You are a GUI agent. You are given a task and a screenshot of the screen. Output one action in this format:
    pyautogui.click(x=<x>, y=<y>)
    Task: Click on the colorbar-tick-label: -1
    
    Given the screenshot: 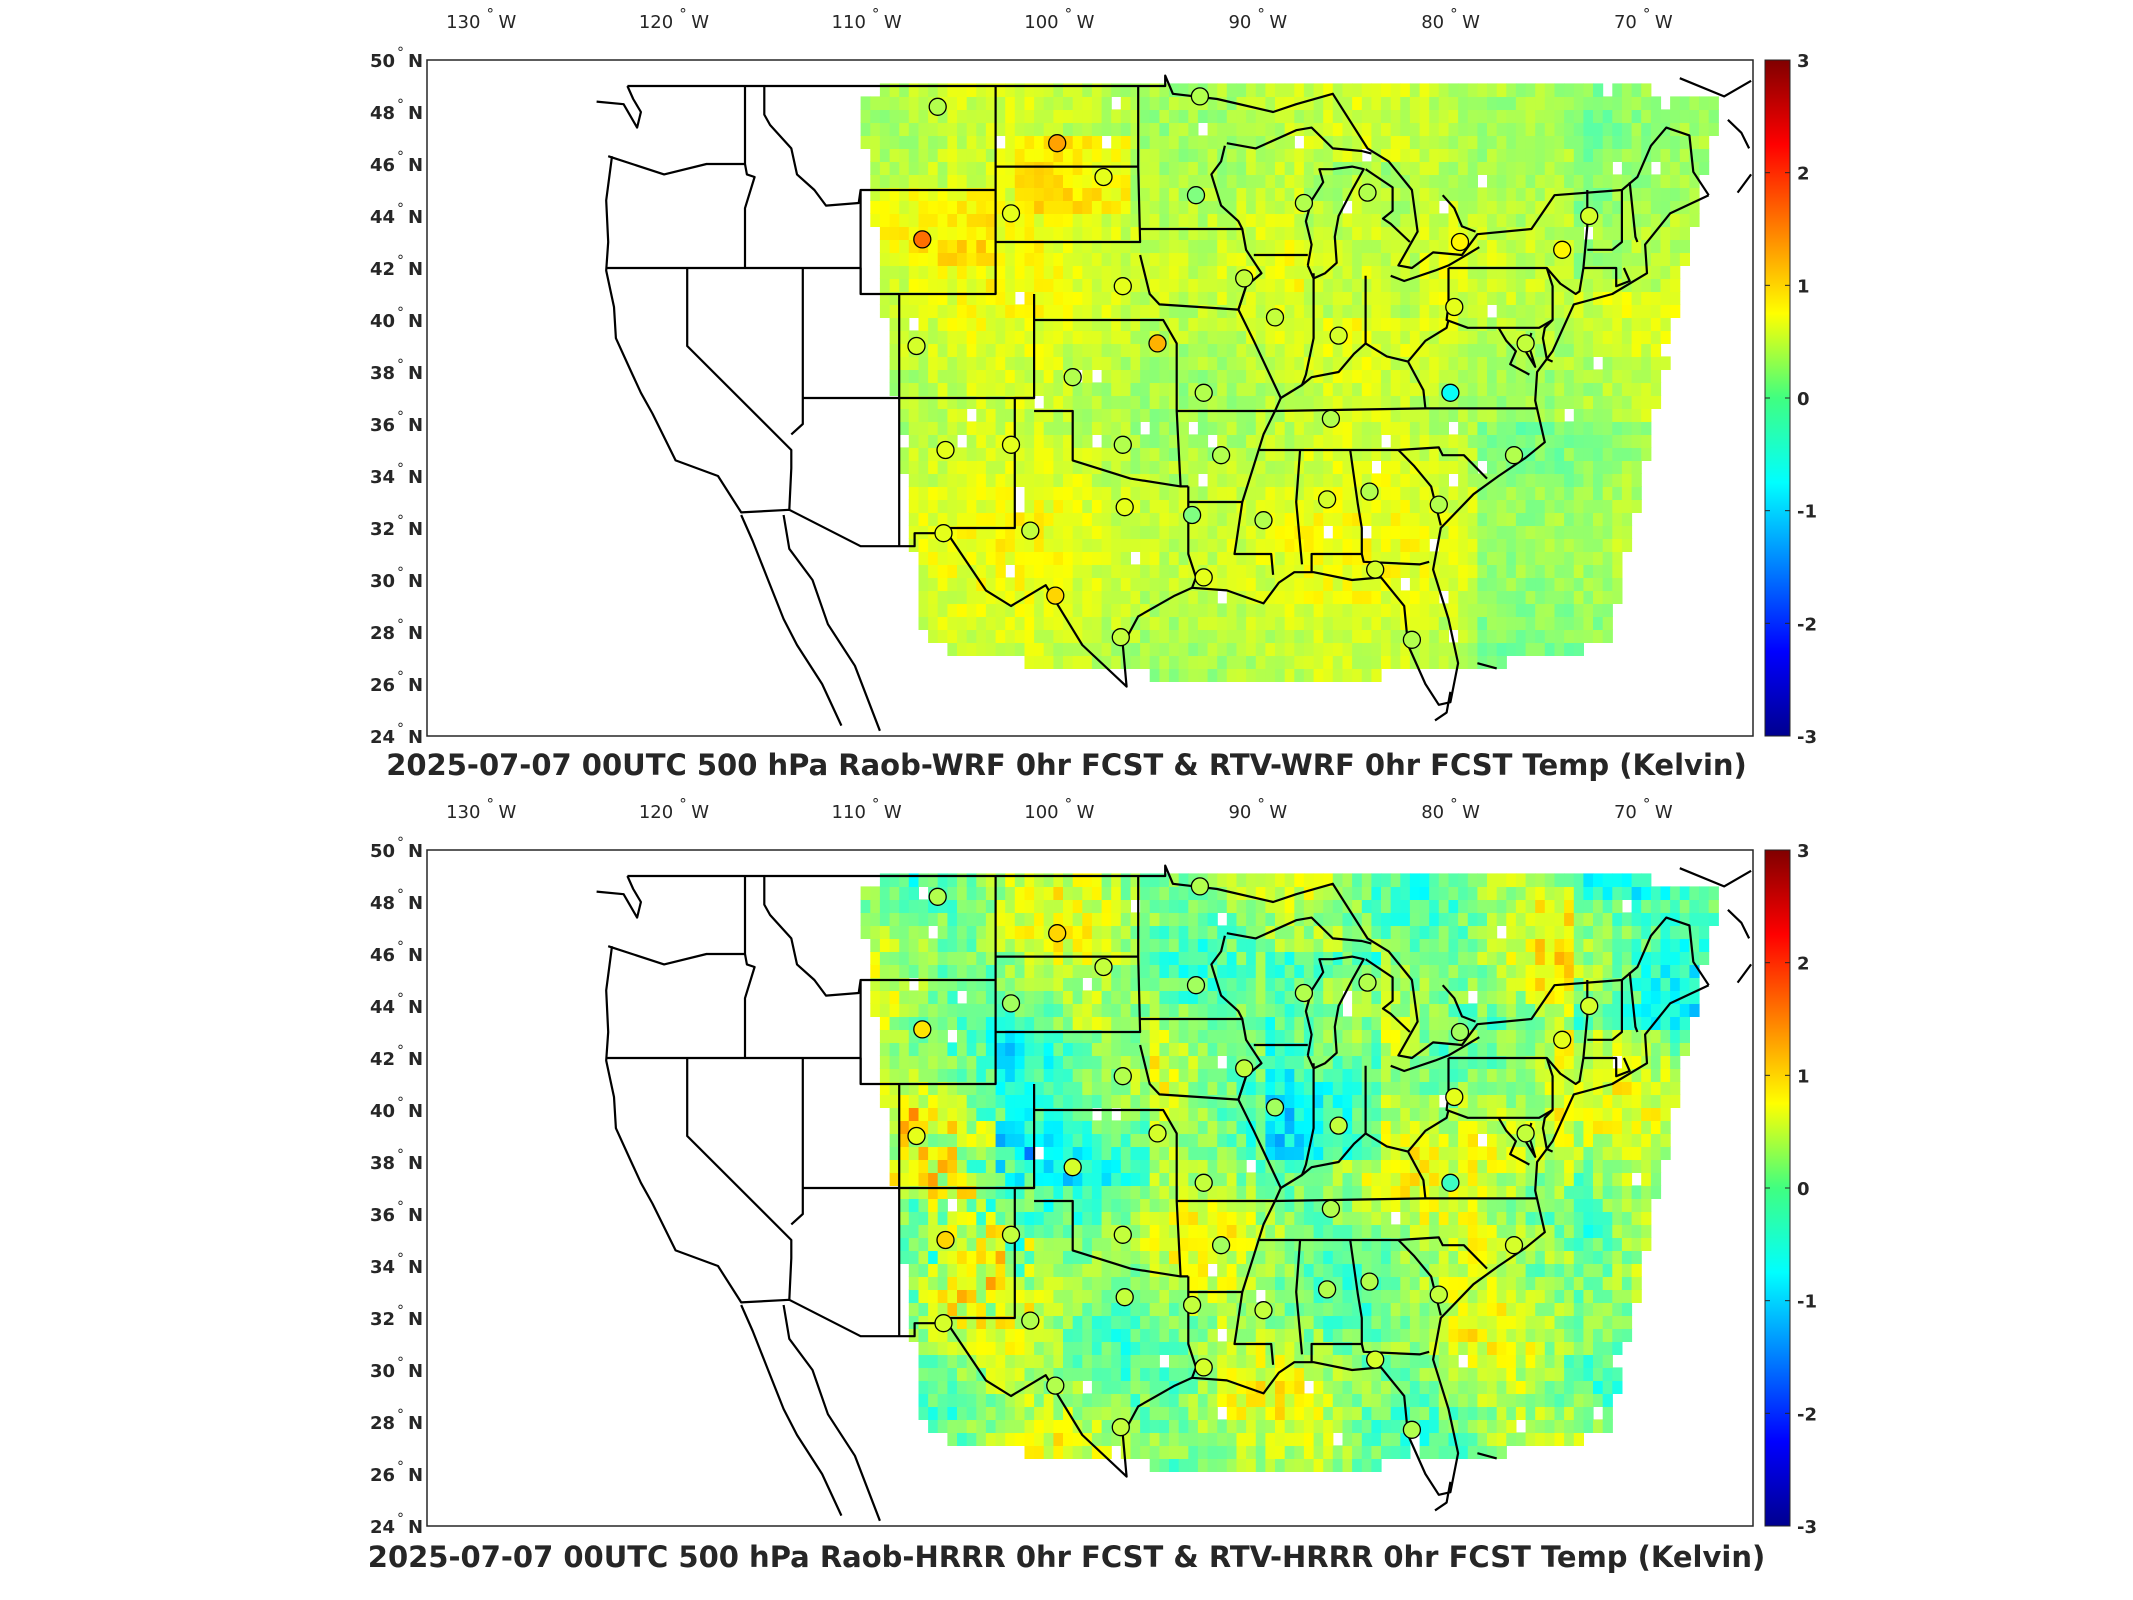 What is the action you would take?
    pyautogui.click(x=1807, y=512)
    